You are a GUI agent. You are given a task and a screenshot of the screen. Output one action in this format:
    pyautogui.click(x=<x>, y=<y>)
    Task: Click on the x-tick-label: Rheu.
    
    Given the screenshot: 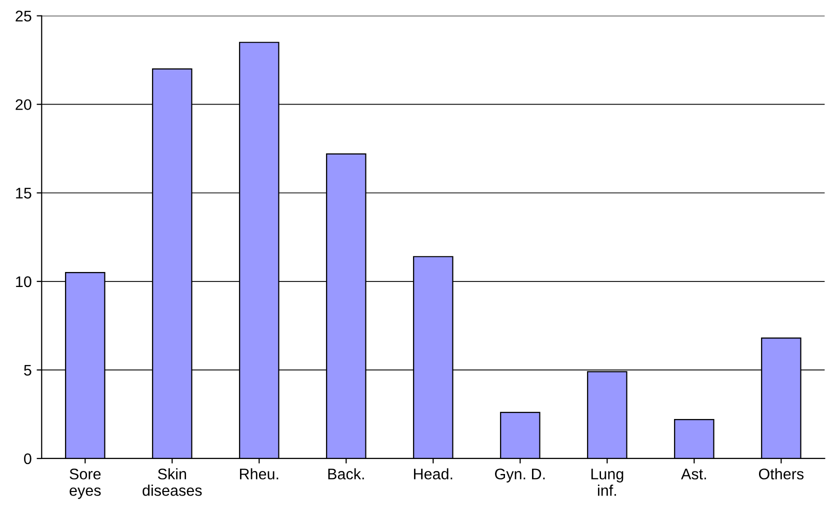 What is the action you would take?
    pyautogui.click(x=259, y=474)
    